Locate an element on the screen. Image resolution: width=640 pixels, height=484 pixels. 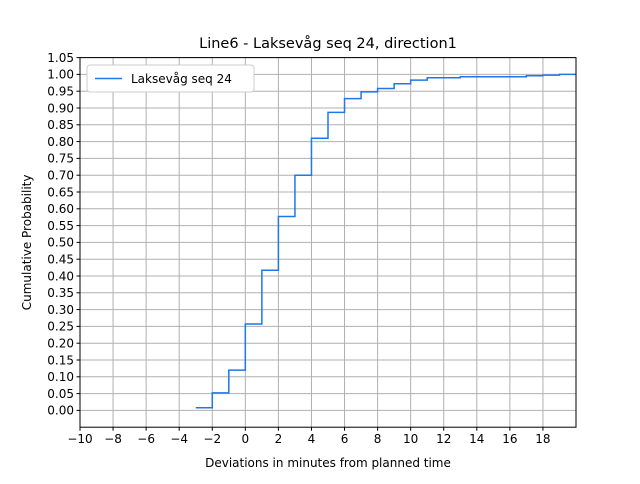
y-tick-label: 1.05 is located at coordinates (60, 58).